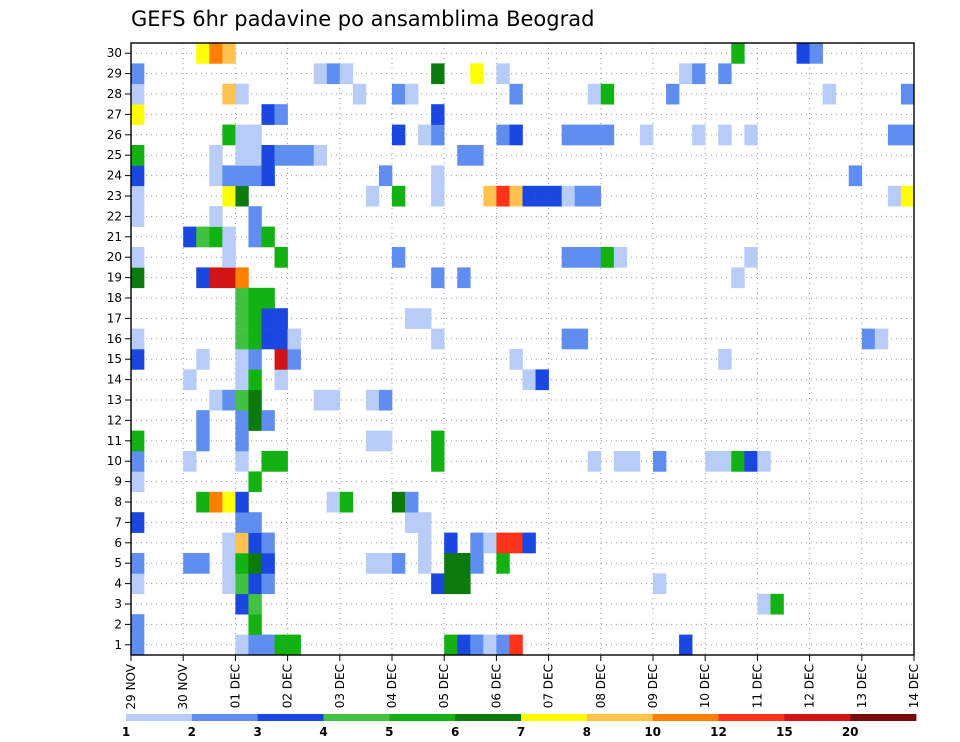  What do you see at coordinates (444, 686) in the screenshot?
I see `x-tick-label: 05 DEC` at bounding box center [444, 686].